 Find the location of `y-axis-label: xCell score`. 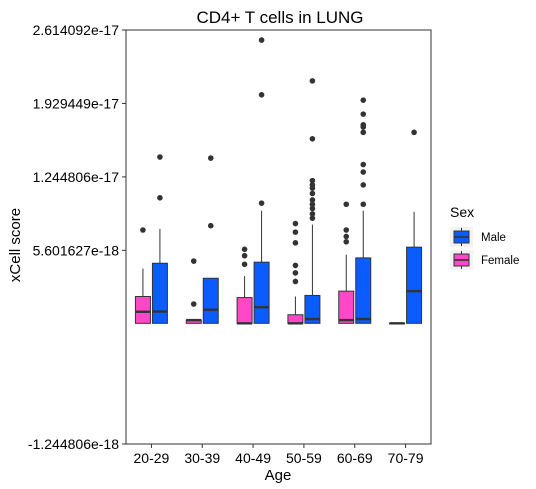

y-axis-label: xCell score is located at coordinates (15, 245).